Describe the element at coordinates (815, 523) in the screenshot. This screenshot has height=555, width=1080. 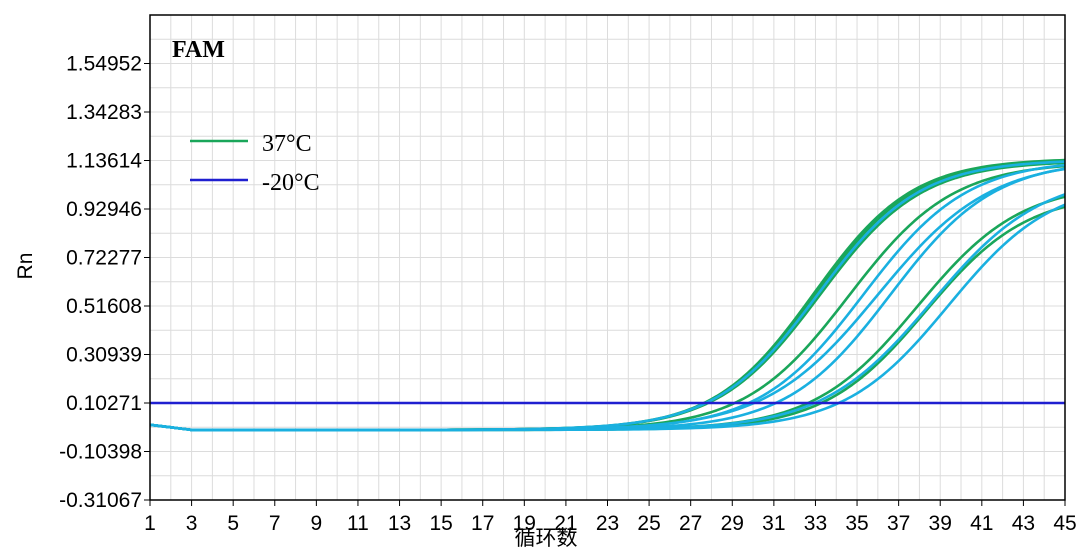
I see `x-tick-label: 33` at that location.